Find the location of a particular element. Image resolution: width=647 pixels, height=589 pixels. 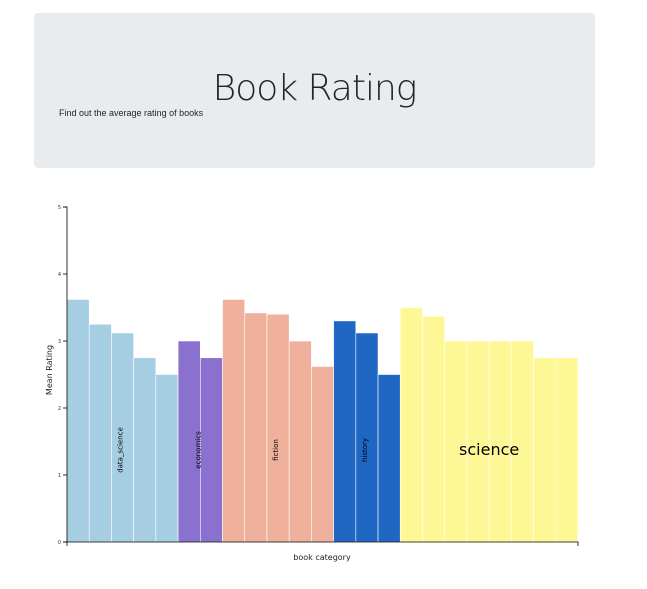

category-label: history is located at coordinates (365, 450).